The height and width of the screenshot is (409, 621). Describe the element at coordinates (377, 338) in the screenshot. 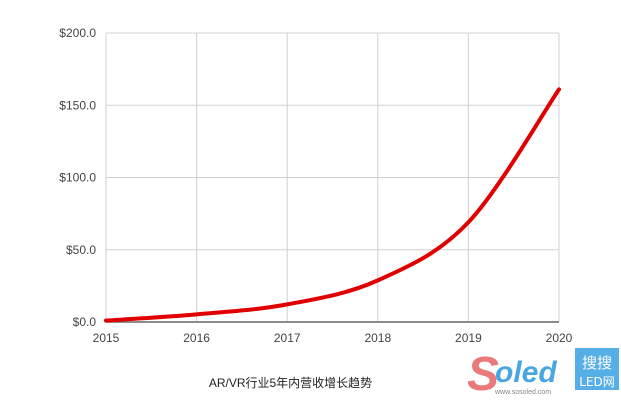

I see `x-tick-label: 2018` at that location.